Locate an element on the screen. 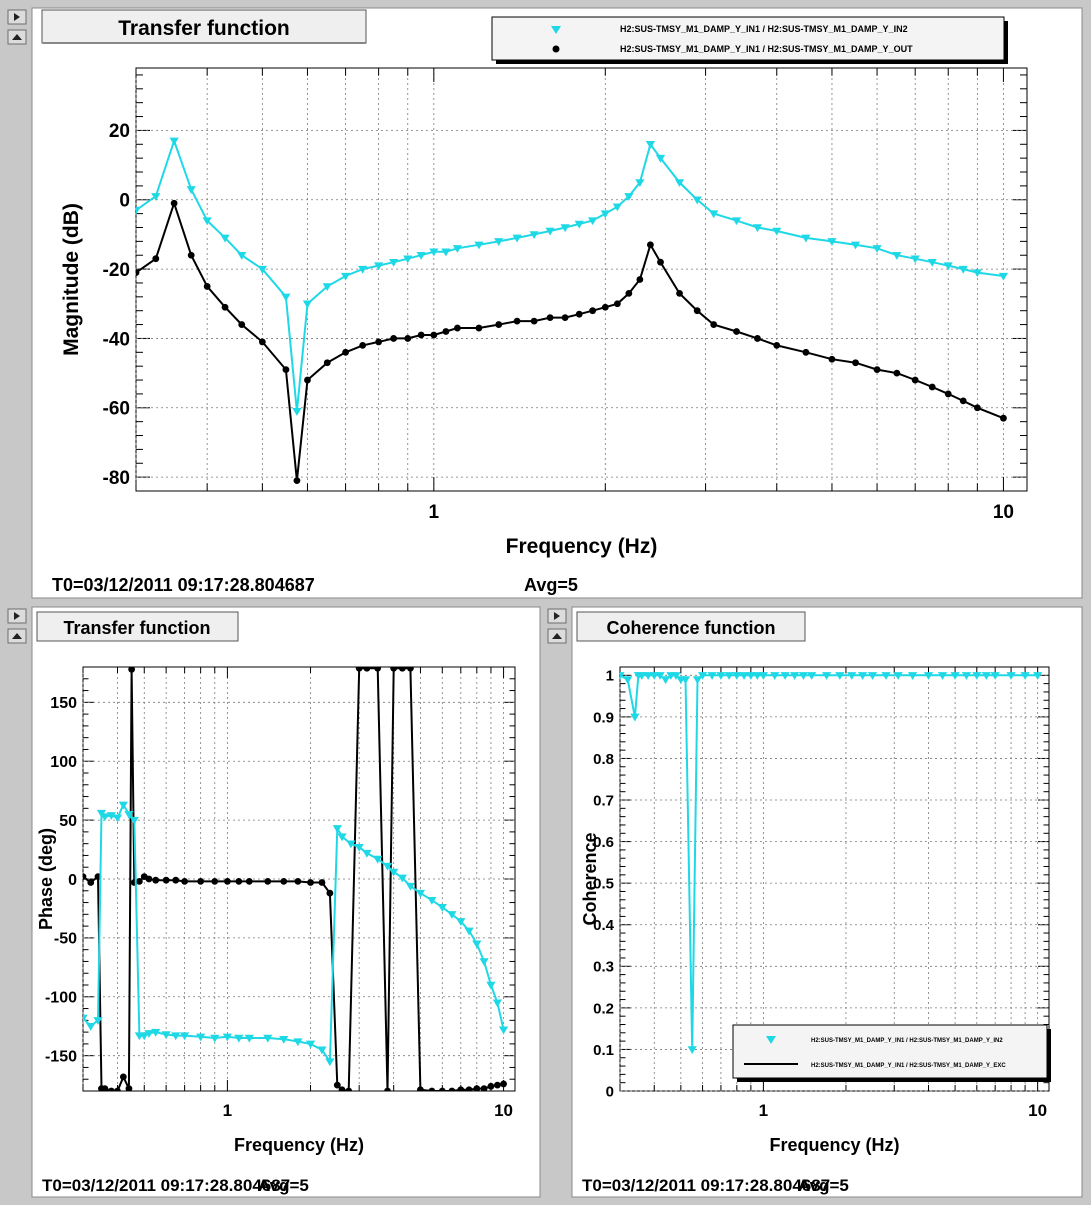 The width and height of the screenshot is (1091, 1205). top-pad-expand-button is located at coordinates (17, 17).